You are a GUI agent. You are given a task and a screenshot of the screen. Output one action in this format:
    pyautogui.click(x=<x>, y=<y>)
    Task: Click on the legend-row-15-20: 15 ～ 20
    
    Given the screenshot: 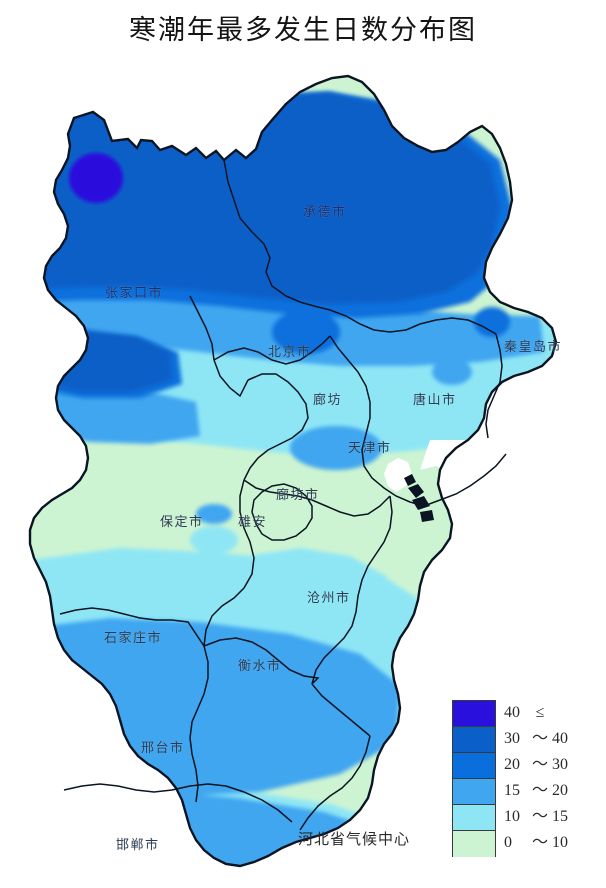 What is the action you would take?
    pyautogui.click(x=549, y=791)
    